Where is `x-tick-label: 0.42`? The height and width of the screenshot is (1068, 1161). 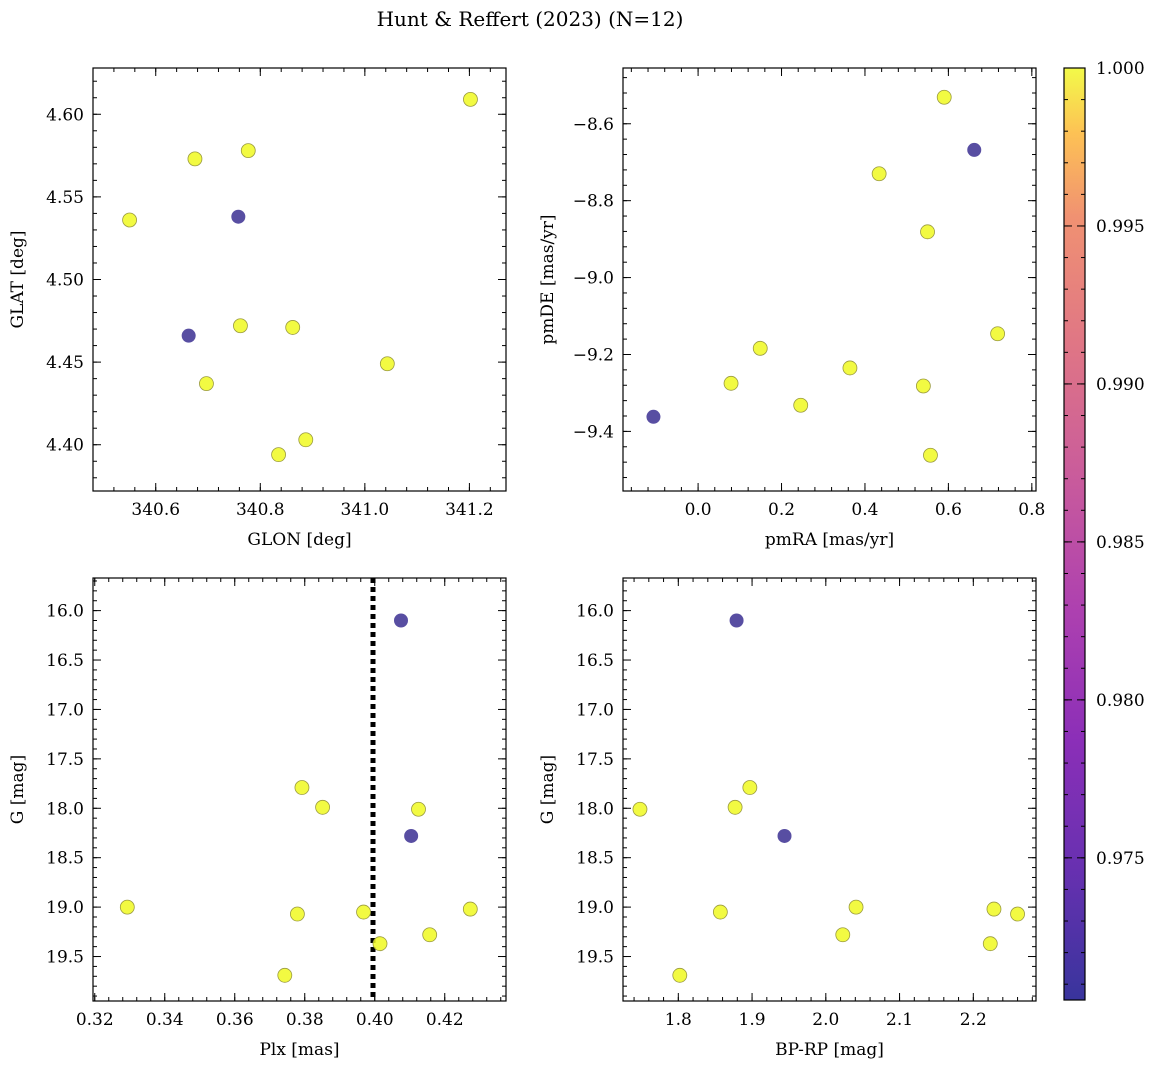
x-tick-label: 0.42 is located at coordinates (445, 1020).